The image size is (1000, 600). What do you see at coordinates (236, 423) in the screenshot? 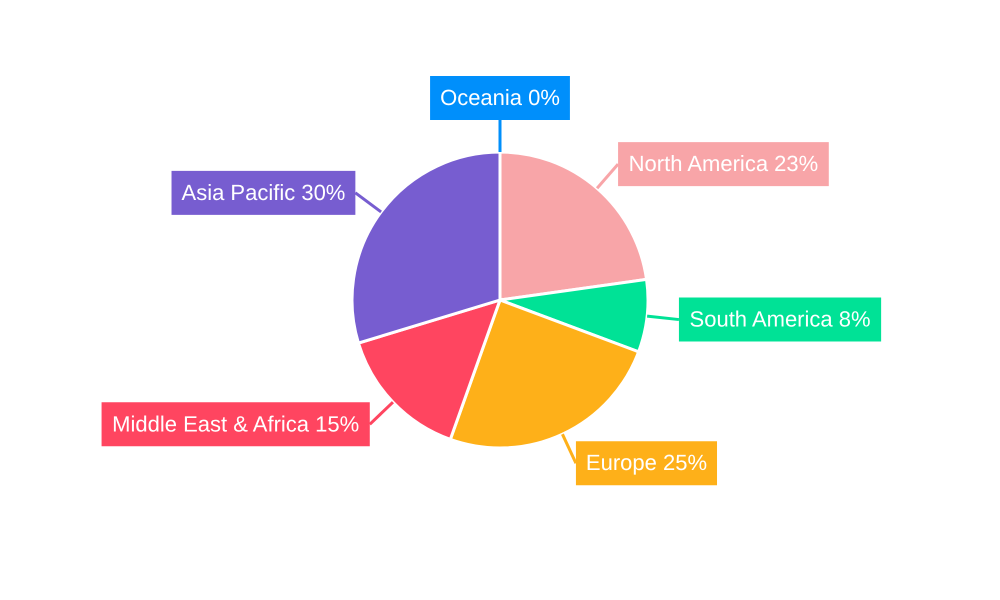
I see `slice-label: Middle East & Africa 15%` at bounding box center [236, 423].